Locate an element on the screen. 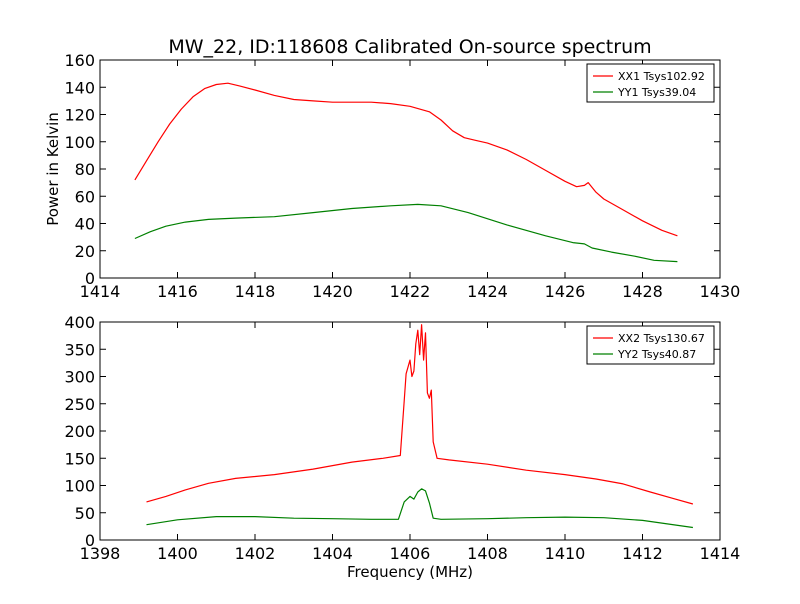  x-tick-label: 1410 is located at coordinates (565, 553).